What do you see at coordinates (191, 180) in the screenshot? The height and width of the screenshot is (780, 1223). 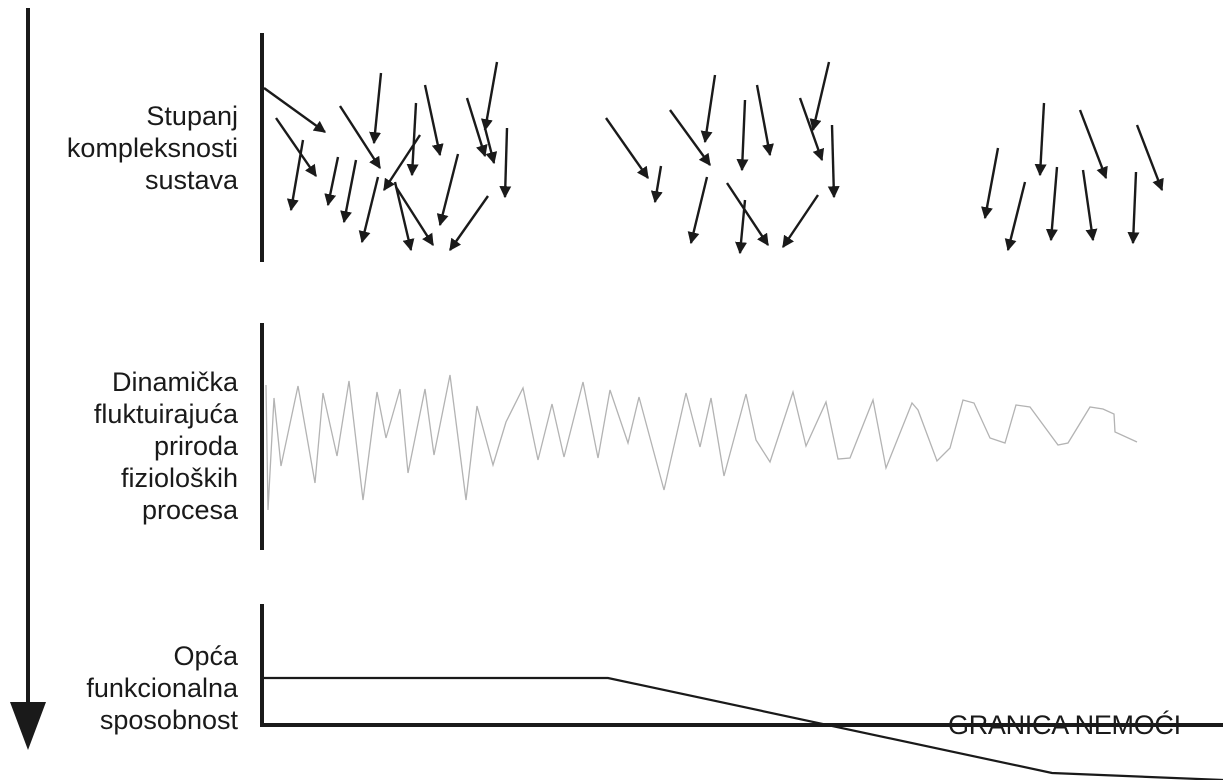 I see `complexity-label-line-3: sustava` at bounding box center [191, 180].